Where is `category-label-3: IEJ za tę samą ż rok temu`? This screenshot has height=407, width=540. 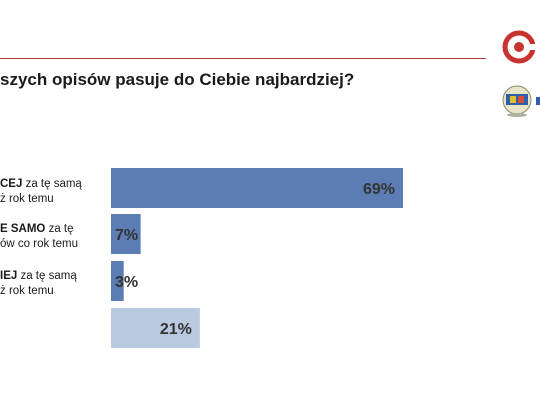
category-label-3: IEJ za tę samą ż rok temu is located at coordinates (38, 283).